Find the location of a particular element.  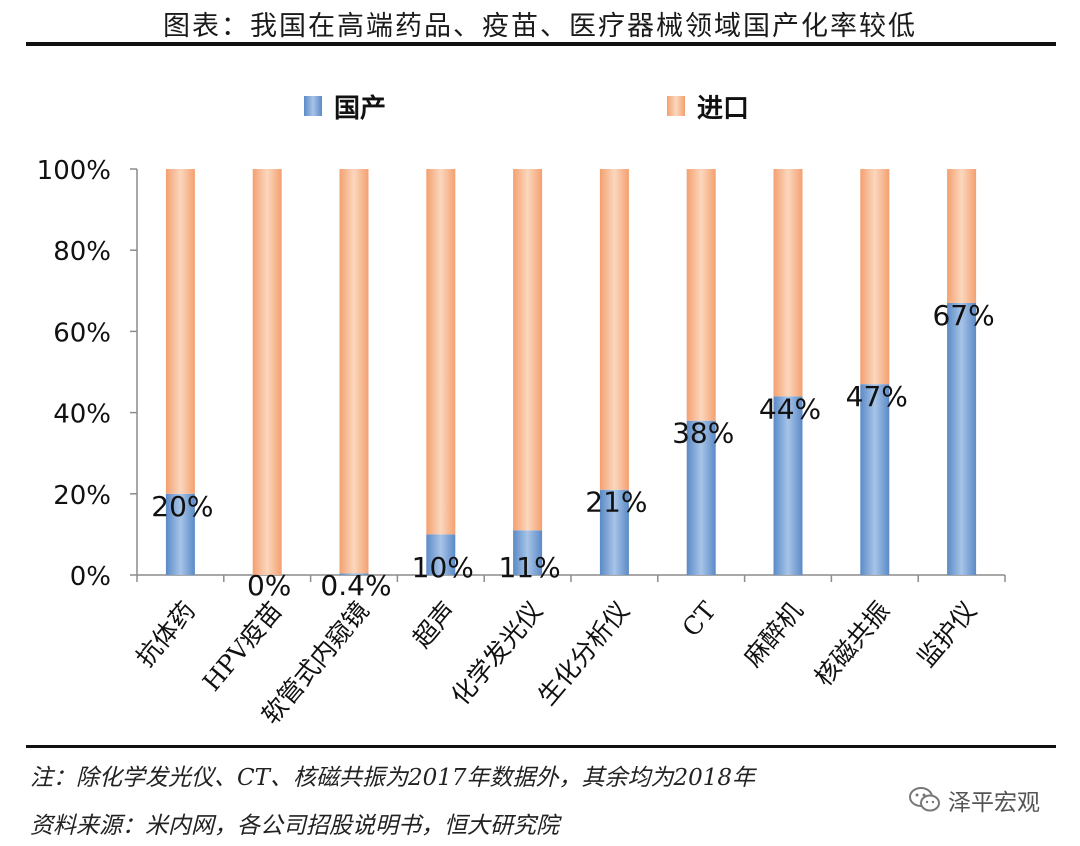

x-category-label: 麻醉机 is located at coordinates (773, 634).